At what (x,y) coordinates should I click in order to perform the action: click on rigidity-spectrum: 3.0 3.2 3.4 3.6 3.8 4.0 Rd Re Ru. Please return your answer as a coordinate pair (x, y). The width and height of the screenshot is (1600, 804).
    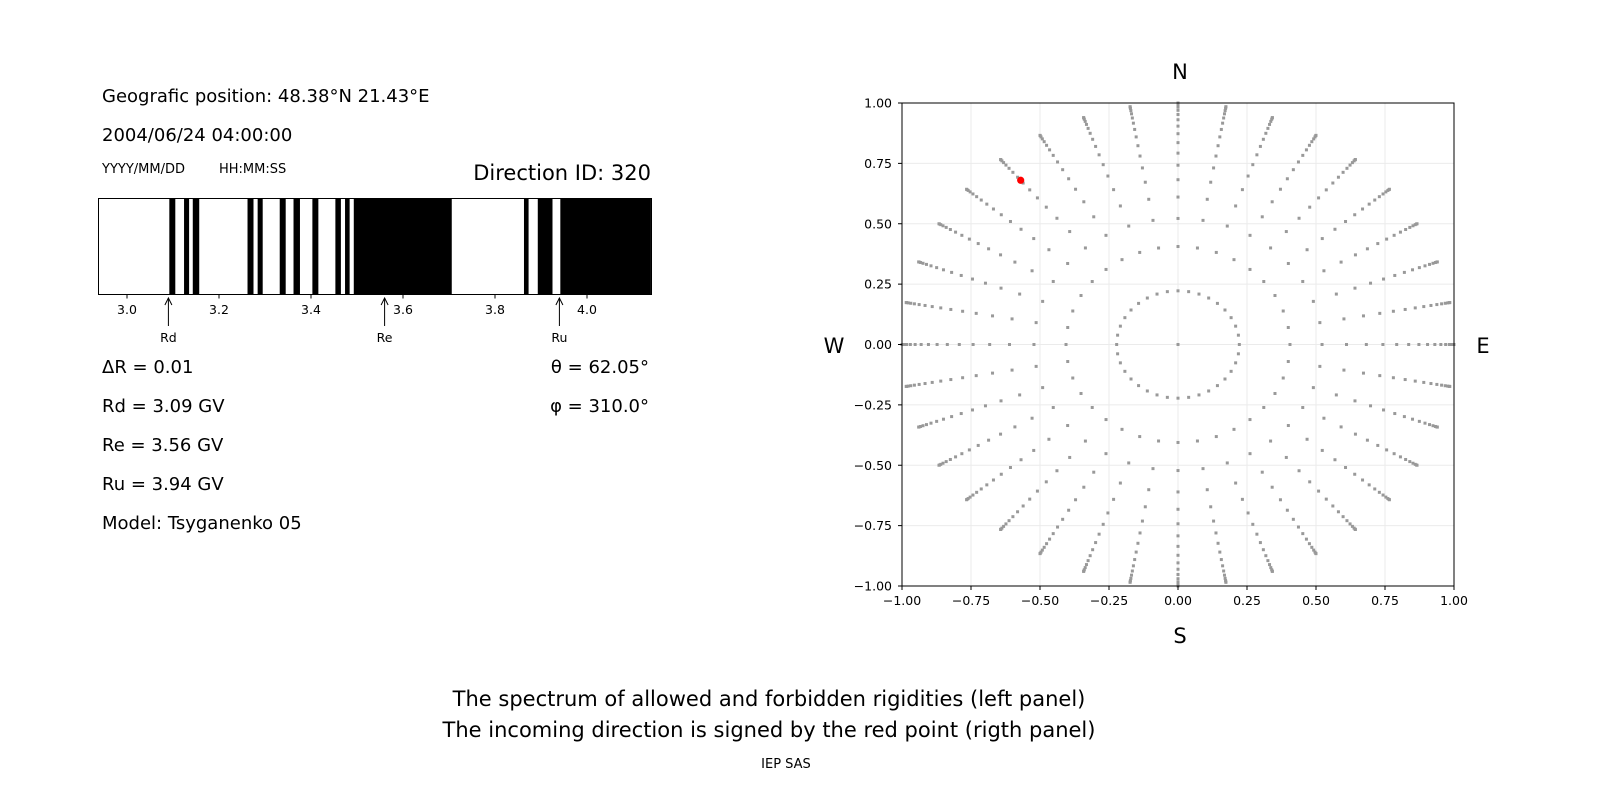
    Looking at the image, I should click on (375, 271).